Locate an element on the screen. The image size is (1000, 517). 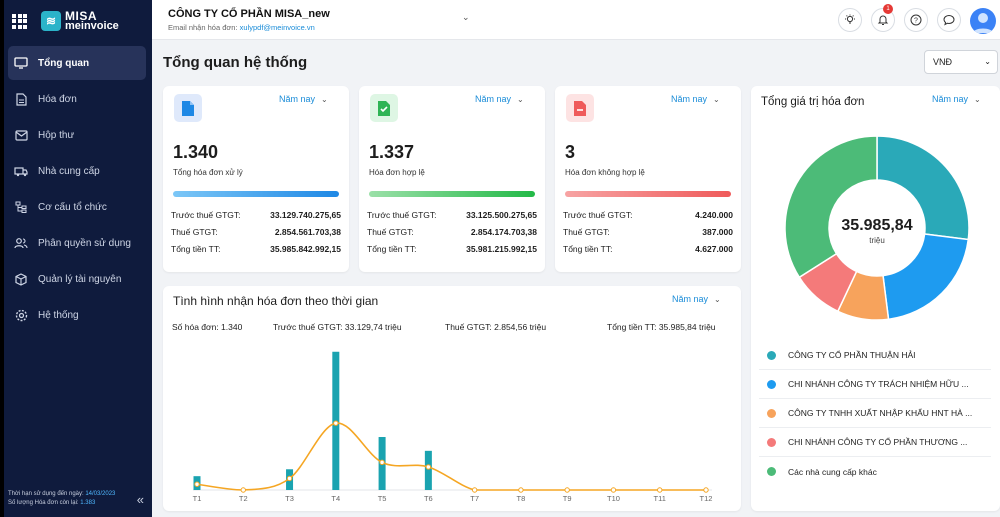
x-tick-label: T11 is located at coordinates (660, 498).